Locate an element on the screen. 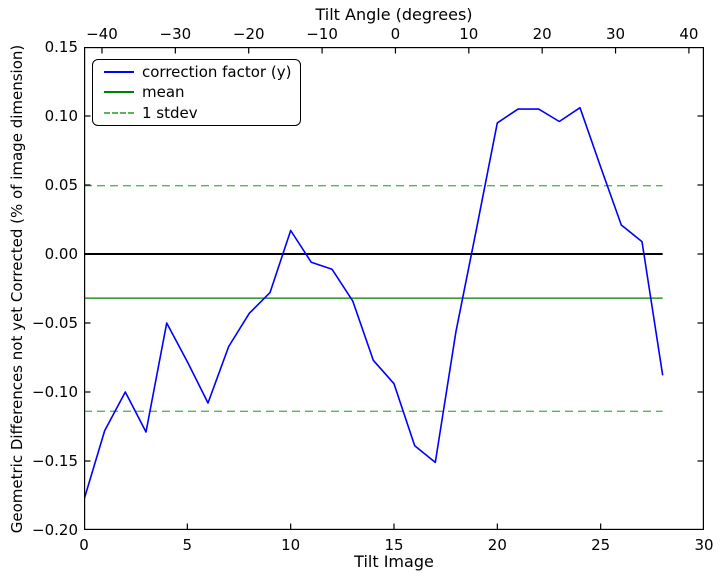 This screenshot has width=725, height=579. top-tick-label: 40 is located at coordinates (689, 34).